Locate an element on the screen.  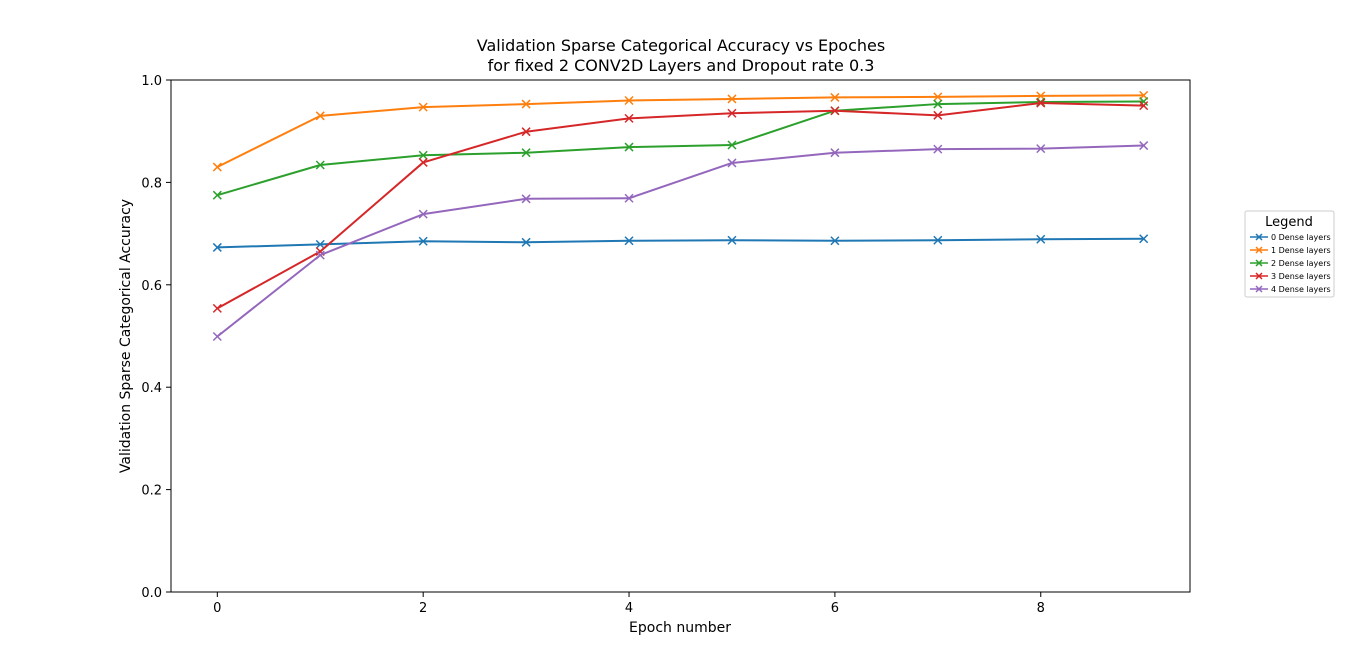
x-axis: 0 2 4 6 8 is located at coordinates (629, 604).